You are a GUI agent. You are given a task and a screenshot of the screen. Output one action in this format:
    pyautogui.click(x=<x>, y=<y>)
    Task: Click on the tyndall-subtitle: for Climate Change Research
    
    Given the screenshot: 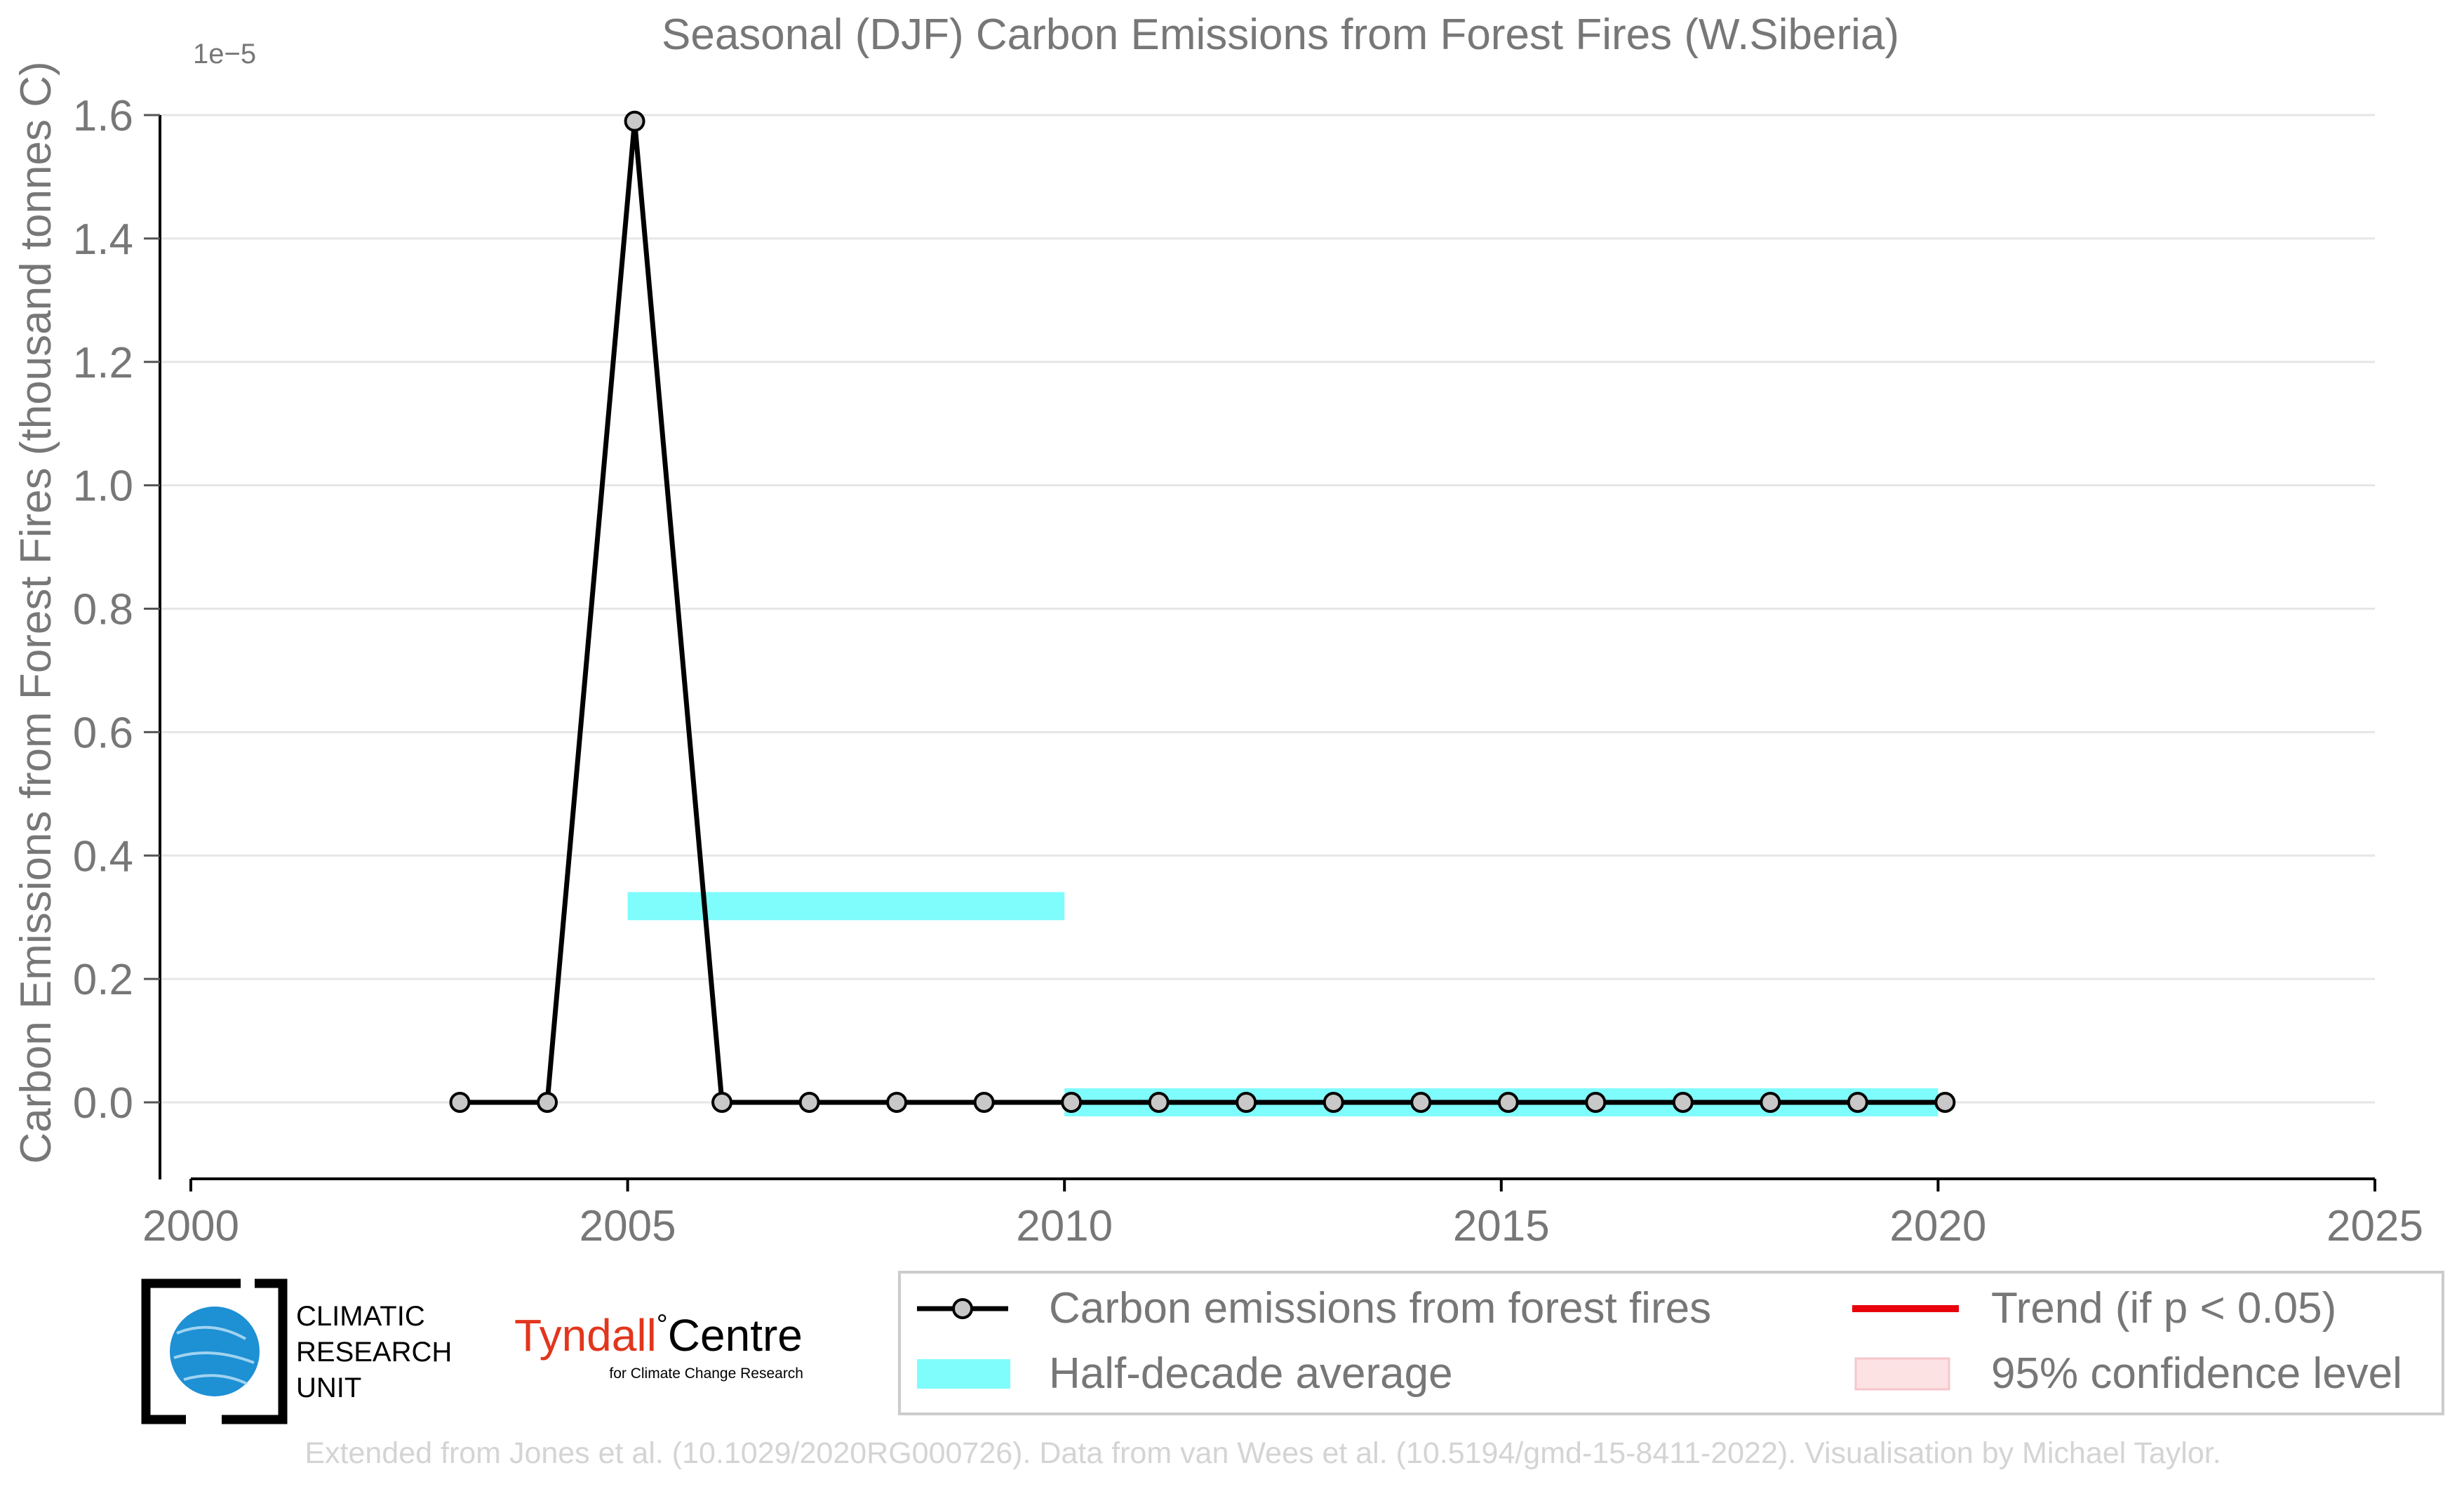 What is the action you would take?
    pyautogui.click(x=706, y=1373)
    